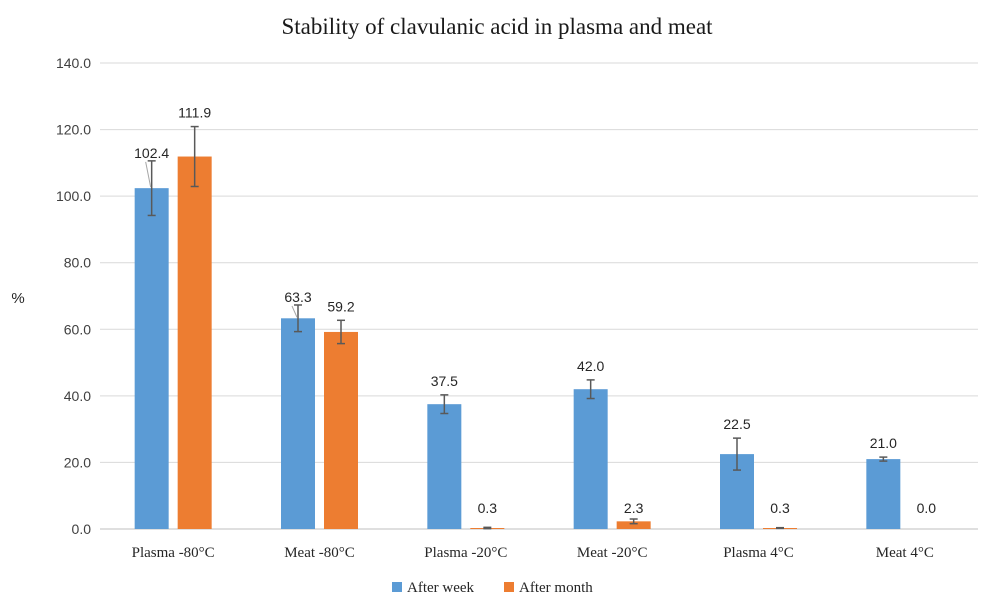  I want to click on data-label: 102.4, so click(151, 153).